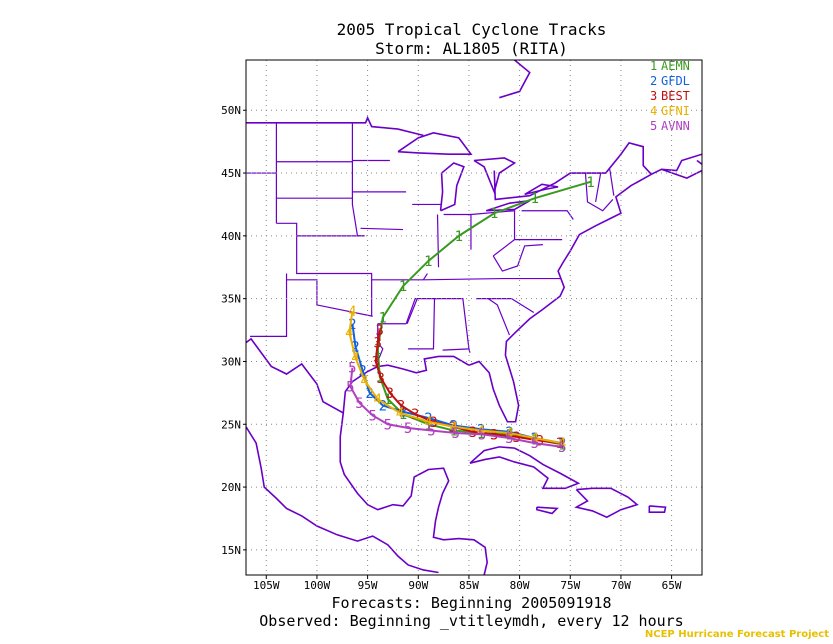 The height and width of the screenshot is (644, 833). What do you see at coordinates (653, 111) in the screenshot?
I see `legend-number: 4` at bounding box center [653, 111].